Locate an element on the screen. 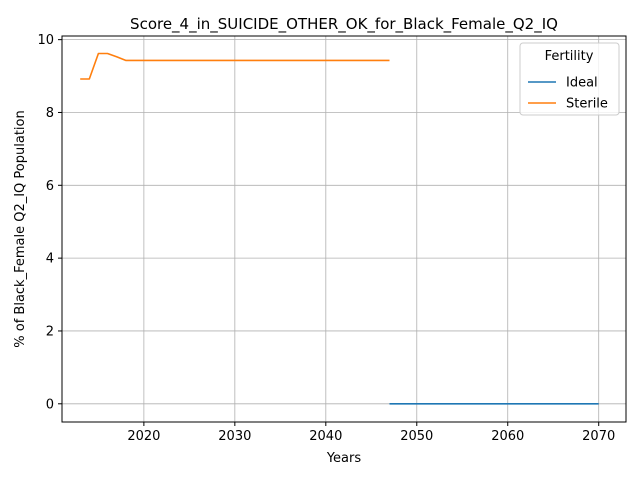 This screenshot has width=640, height=480. legend-label-sterile: Sterile is located at coordinates (587, 104).